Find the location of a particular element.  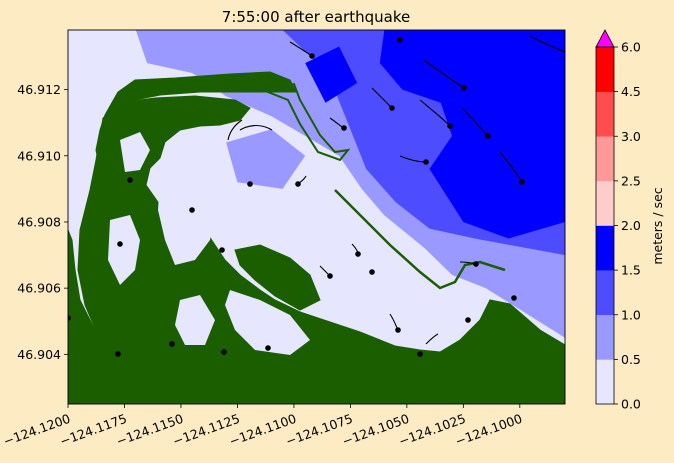

colorbar-tick-label: 1.5 is located at coordinates (631, 270).